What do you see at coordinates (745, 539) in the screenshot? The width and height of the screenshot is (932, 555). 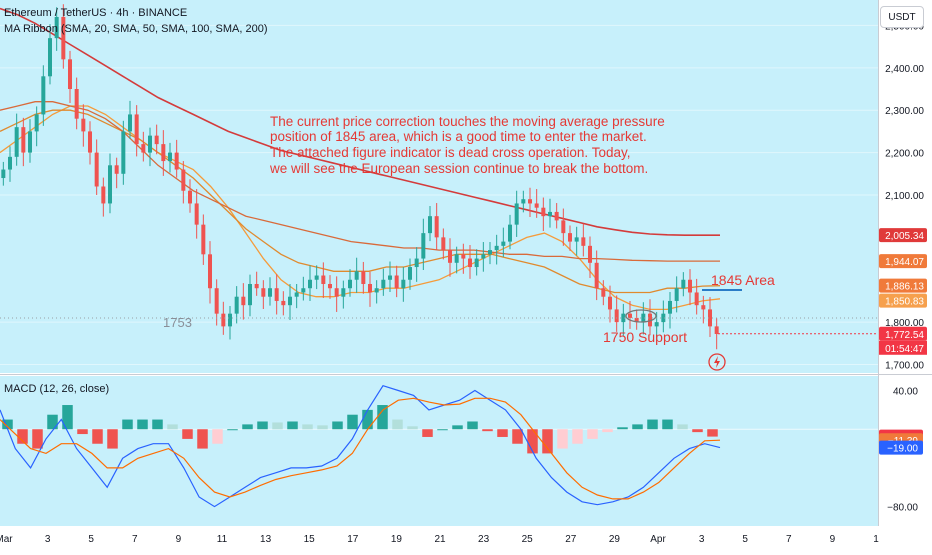 I see `time-axis-label: 5` at bounding box center [745, 539].